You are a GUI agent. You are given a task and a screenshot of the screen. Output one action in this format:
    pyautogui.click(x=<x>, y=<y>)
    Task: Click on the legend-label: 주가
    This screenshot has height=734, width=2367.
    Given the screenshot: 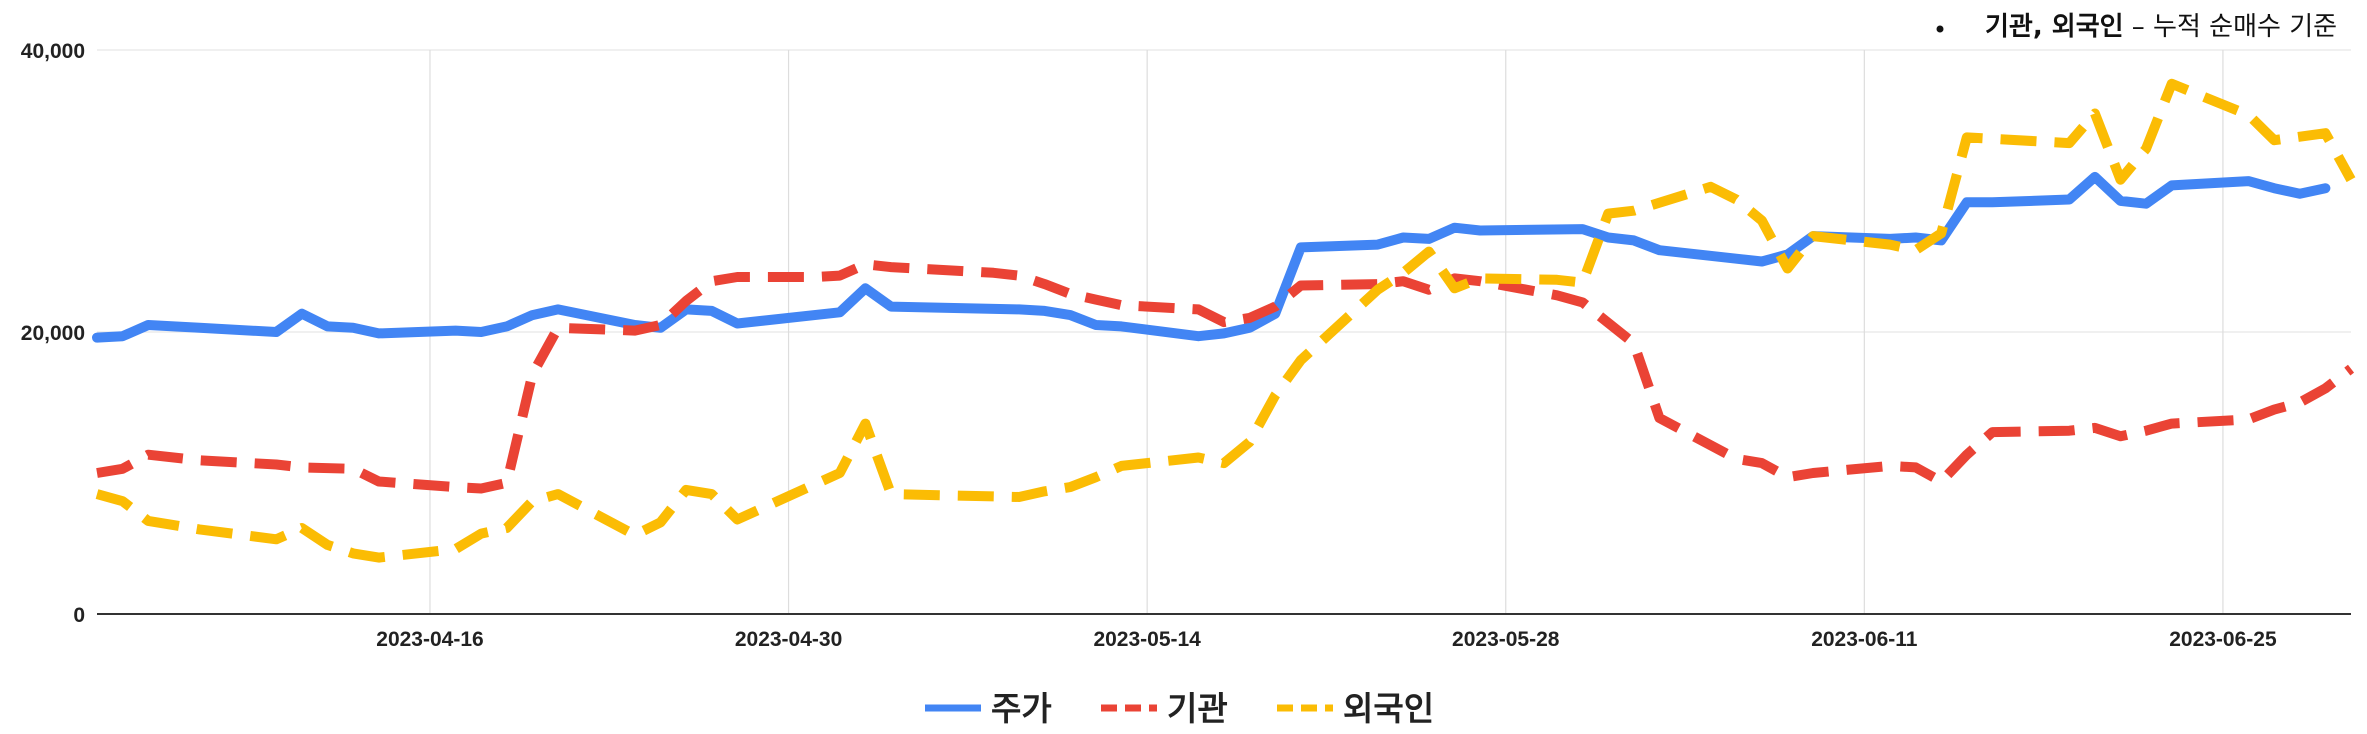 What is the action you would take?
    pyautogui.click(x=1021, y=708)
    